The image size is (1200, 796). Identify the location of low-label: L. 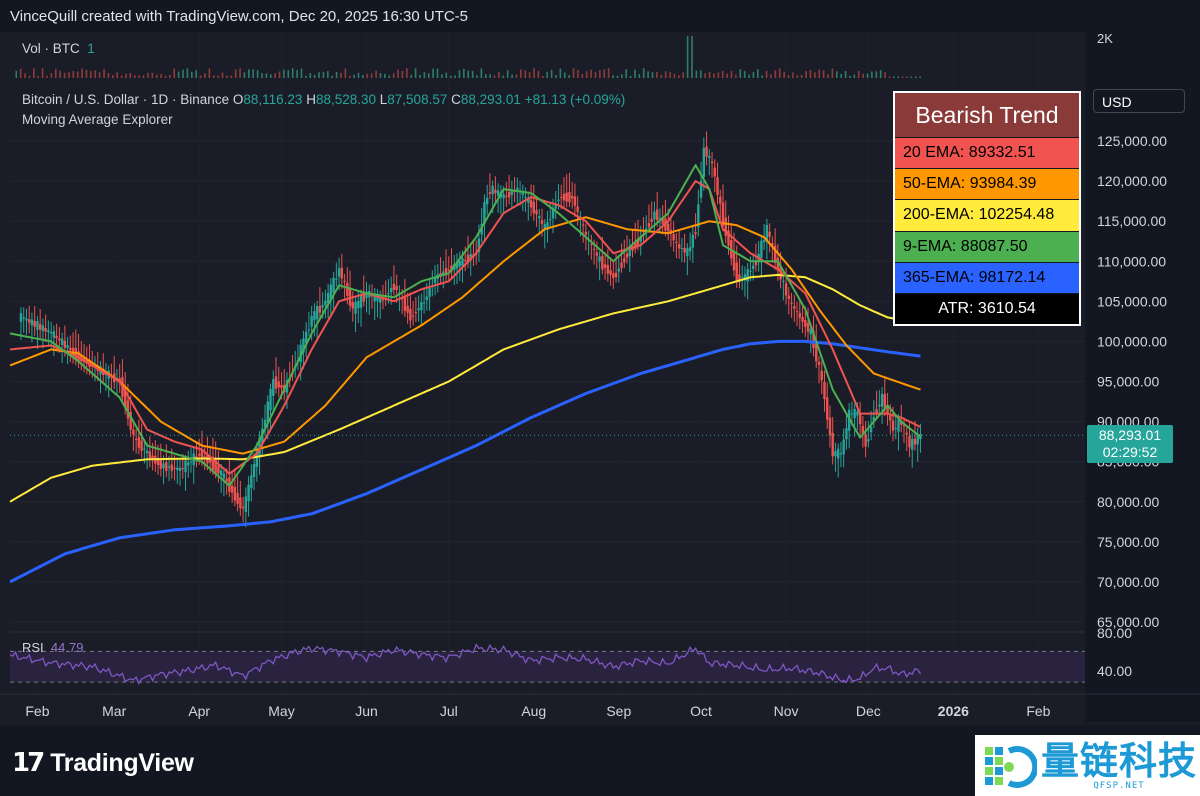
(383, 99).